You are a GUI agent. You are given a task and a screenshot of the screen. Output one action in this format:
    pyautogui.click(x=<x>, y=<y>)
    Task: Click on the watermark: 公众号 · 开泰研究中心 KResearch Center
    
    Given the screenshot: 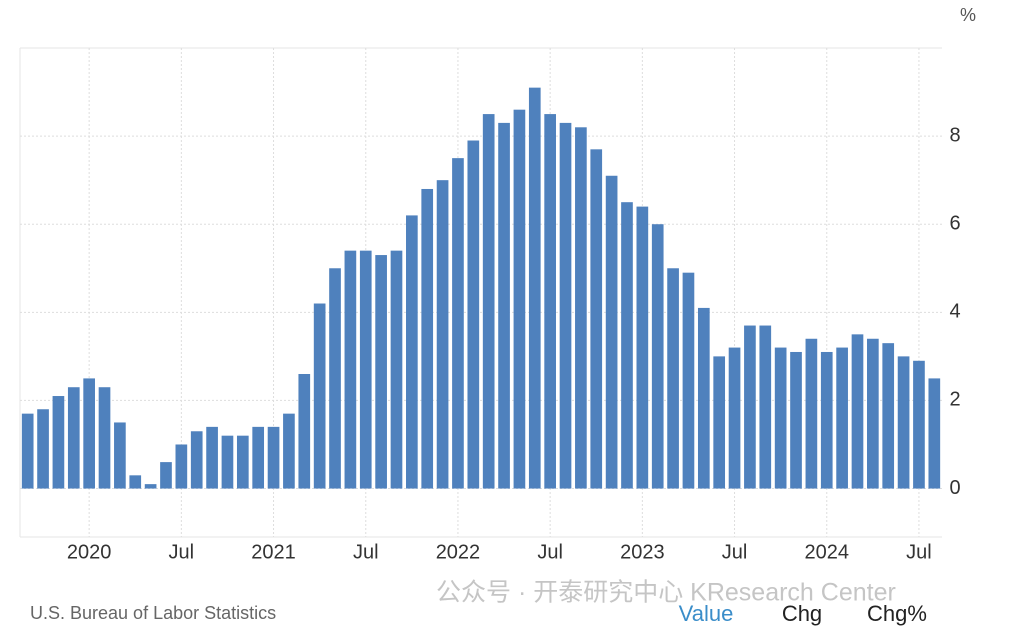 What is the action you would take?
    pyautogui.click(x=666, y=593)
    